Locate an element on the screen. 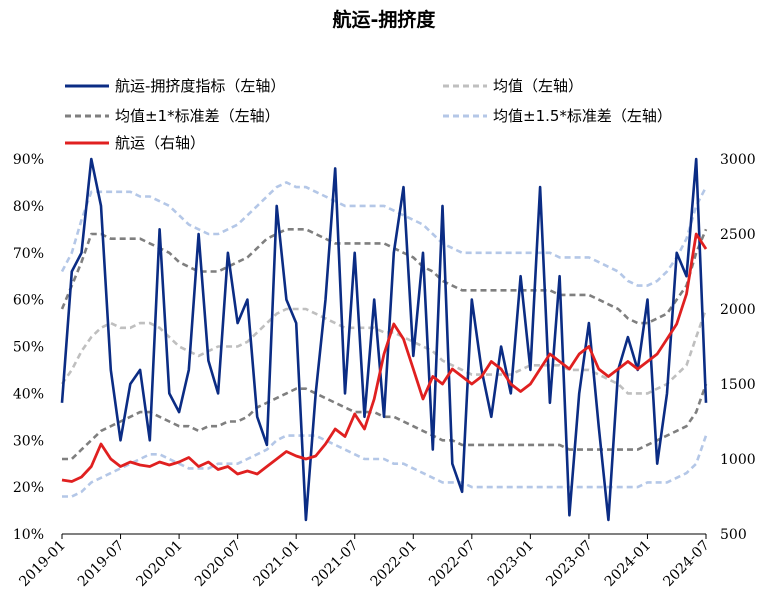 This screenshot has height=611, width=769. x-tick-label: 2019-01 is located at coordinates (42, 564).